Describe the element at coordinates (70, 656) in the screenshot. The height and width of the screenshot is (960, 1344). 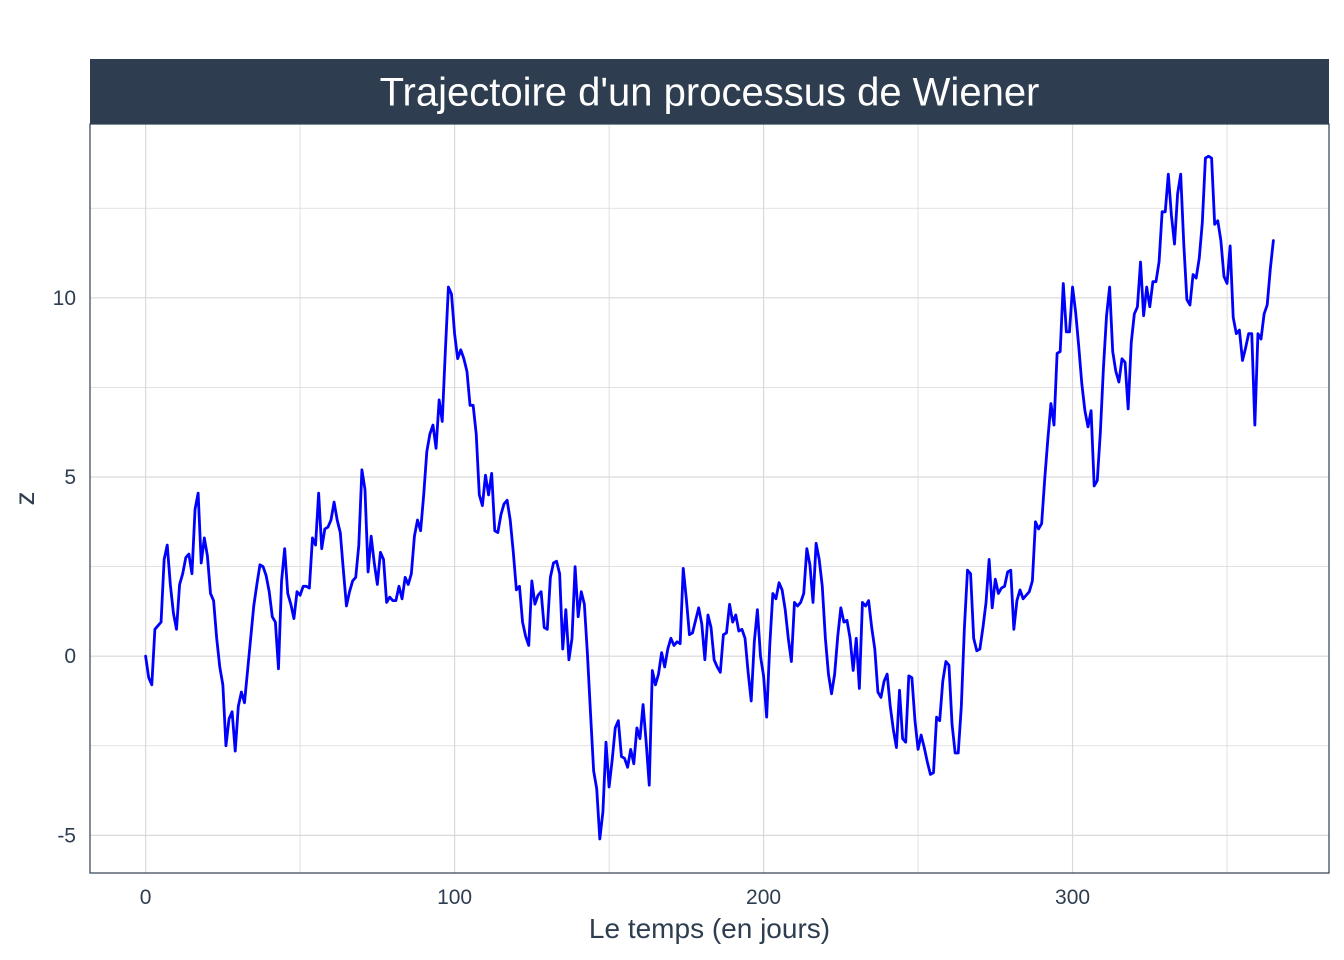
I see `y-tick-label: 0` at that location.